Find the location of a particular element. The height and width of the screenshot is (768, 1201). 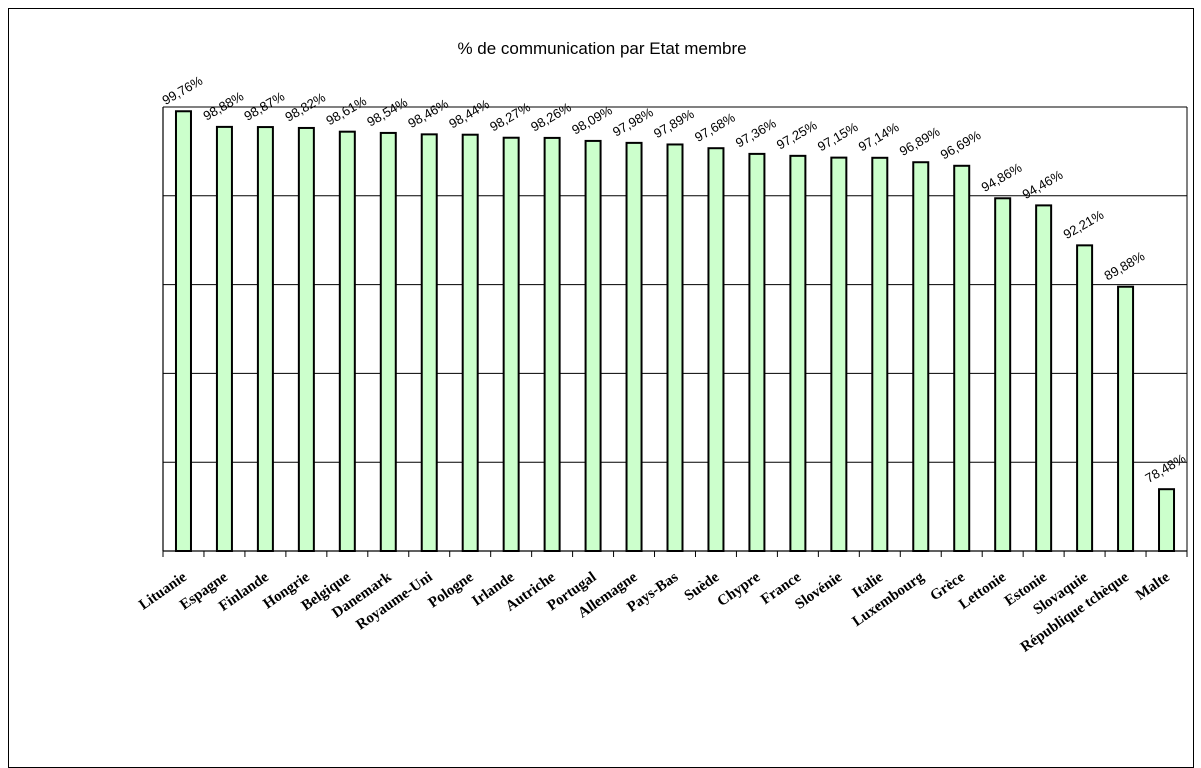

data-label: 97,25% is located at coordinates (797, 134).